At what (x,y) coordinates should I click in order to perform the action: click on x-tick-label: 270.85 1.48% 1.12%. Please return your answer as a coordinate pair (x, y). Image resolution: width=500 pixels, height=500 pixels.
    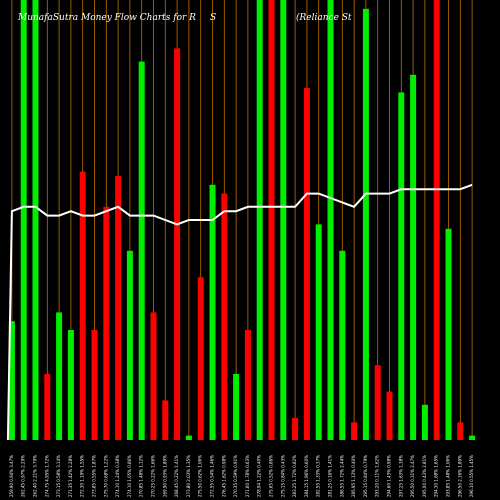
    Looking at the image, I should click on (141, 476).